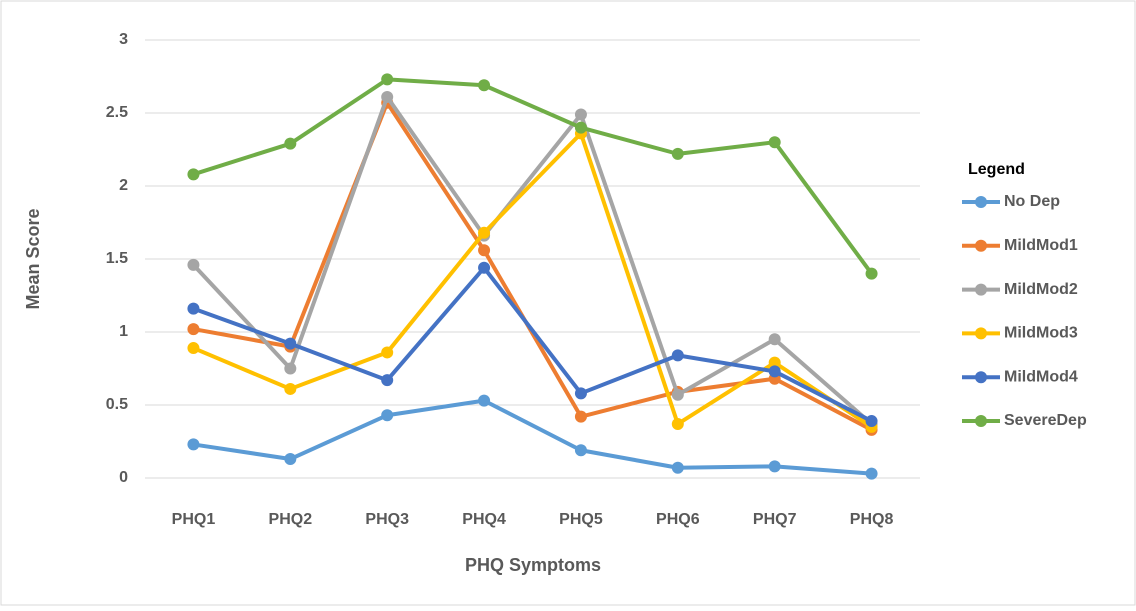 Image resolution: width=1136 pixels, height=611 pixels. Describe the element at coordinates (33, 258) in the screenshot. I see `y-axis-title: Mean Score` at that location.